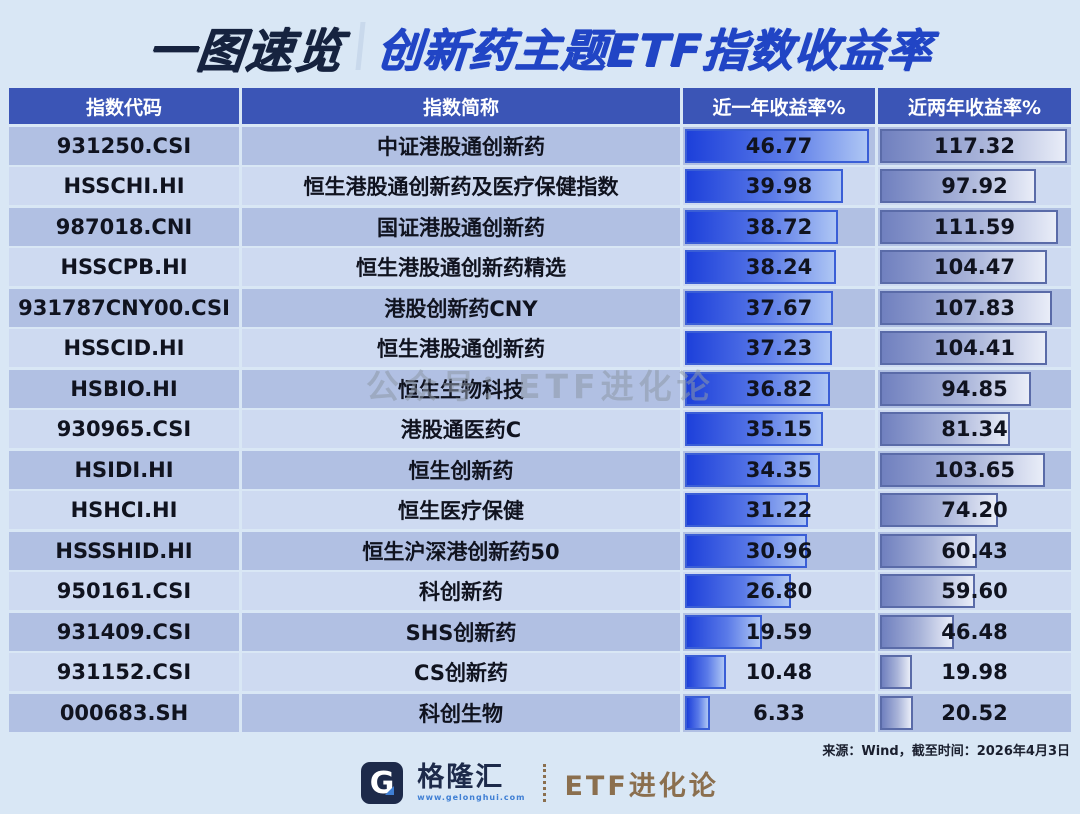  I want to click on table-row: 950161.CSI 科创新药 26.80 59.60, so click(540, 591).